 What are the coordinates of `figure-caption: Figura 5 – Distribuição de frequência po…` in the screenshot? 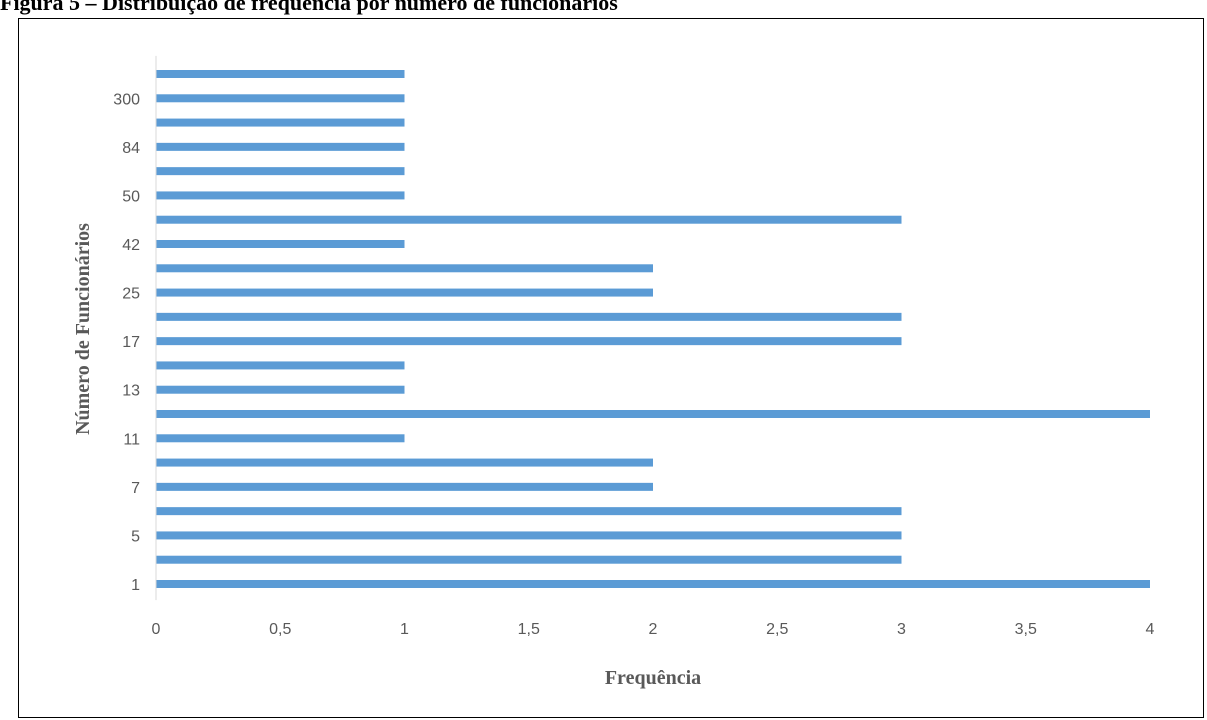 It's located at (309, 7).